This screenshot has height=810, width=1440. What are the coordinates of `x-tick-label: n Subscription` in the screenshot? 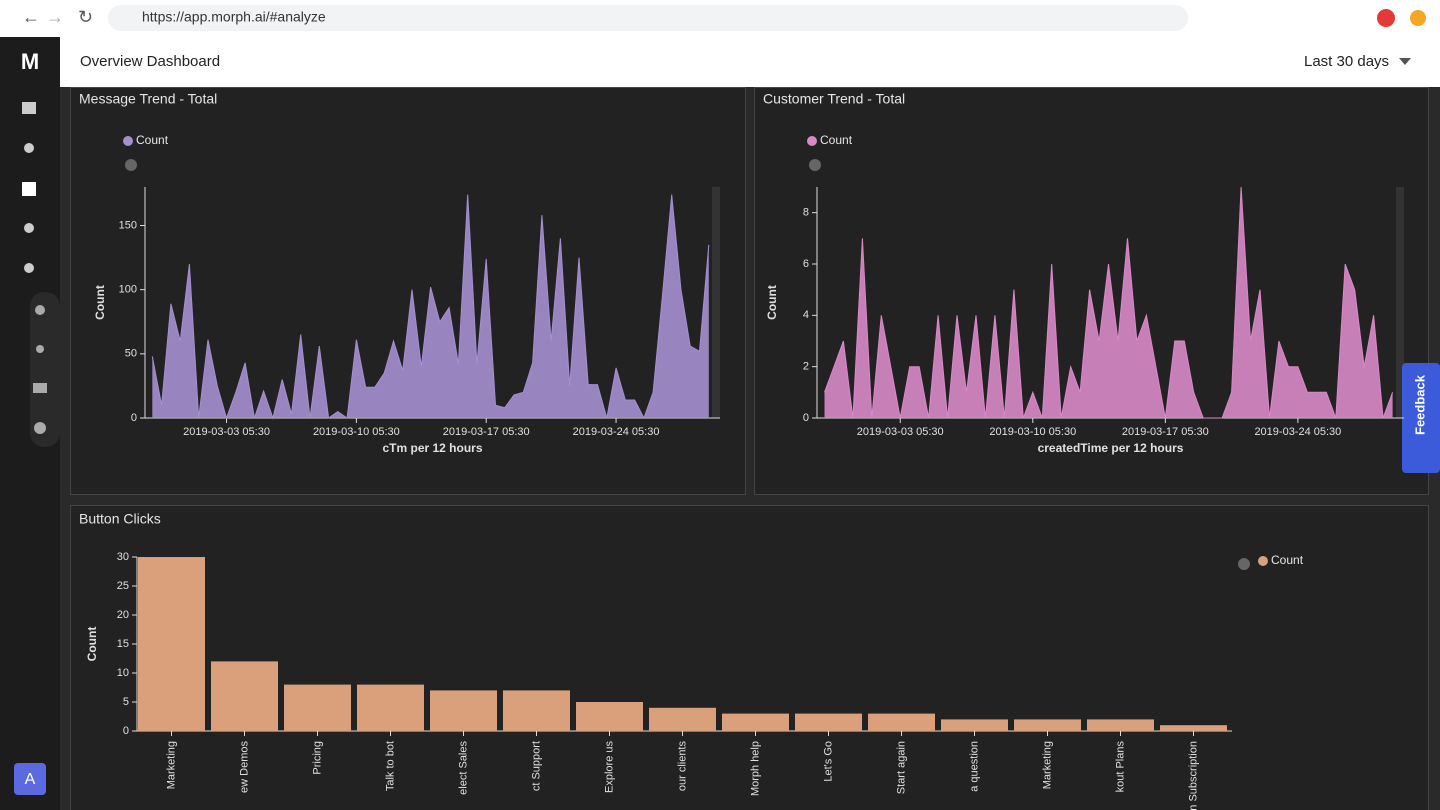 It's located at (1193, 775).